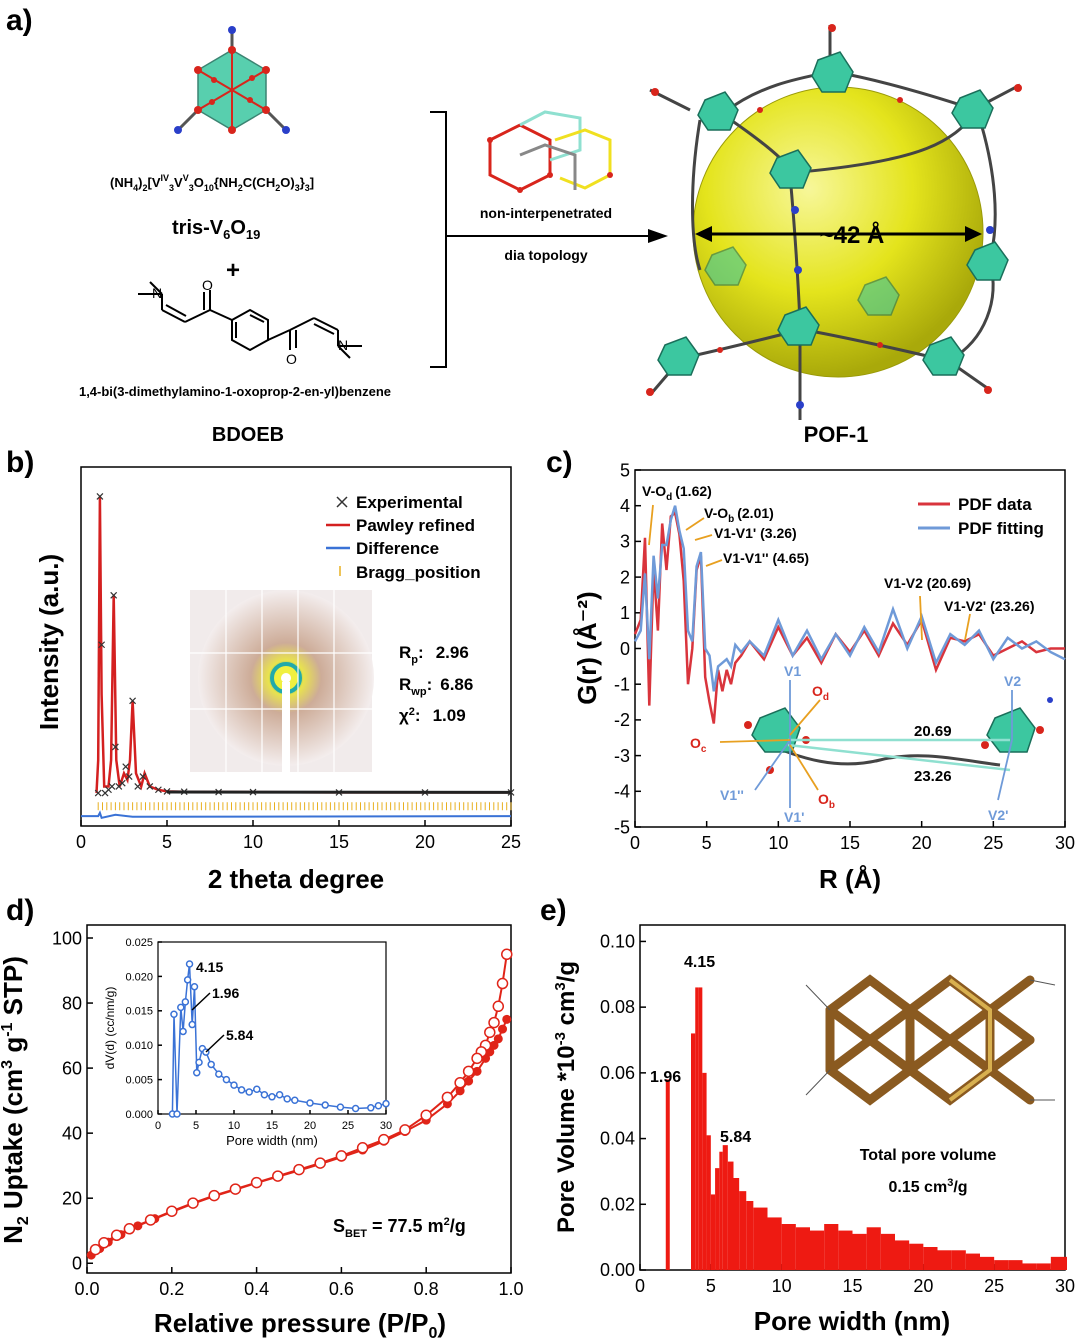 The height and width of the screenshot is (1341, 1080). I want to click on panel-d-series, so click(299, 1104).